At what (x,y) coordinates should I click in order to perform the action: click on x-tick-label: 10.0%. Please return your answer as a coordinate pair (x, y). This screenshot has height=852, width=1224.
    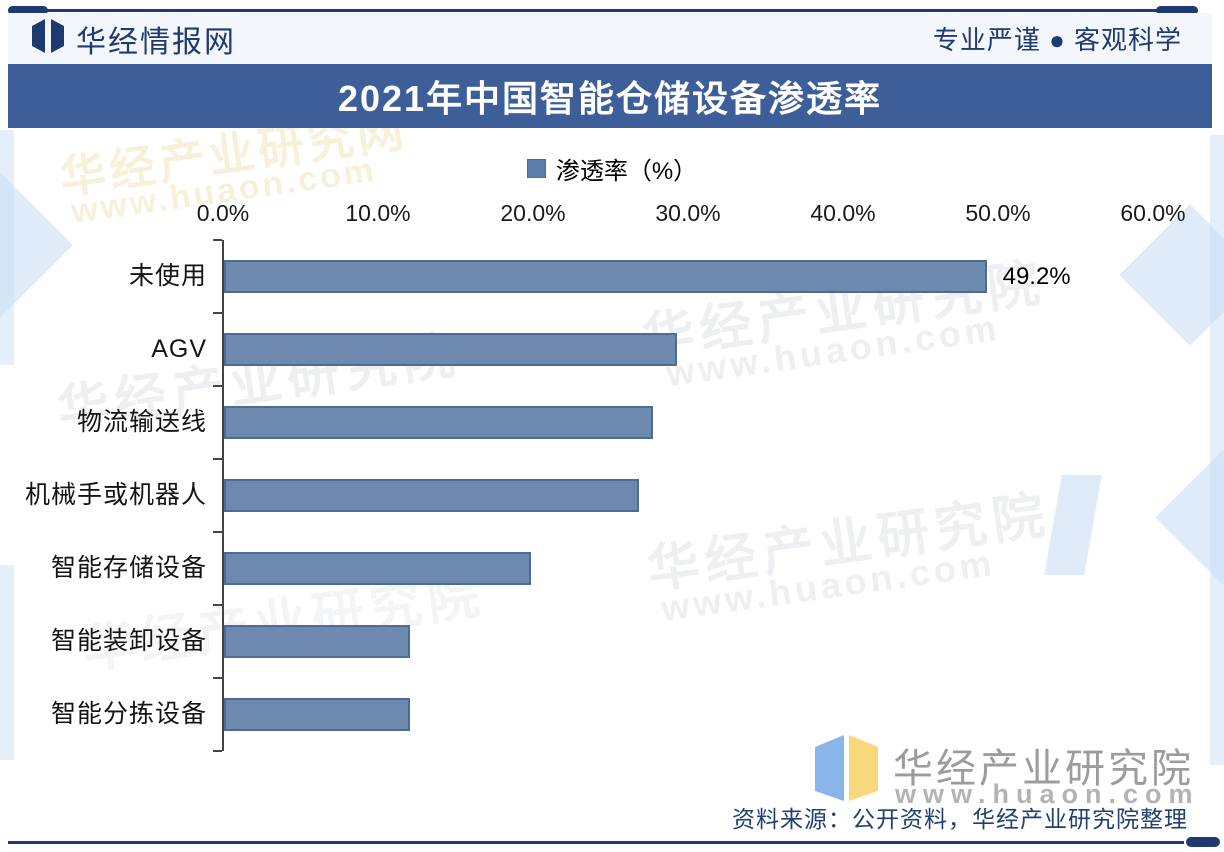
    Looking at the image, I should click on (378, 213).